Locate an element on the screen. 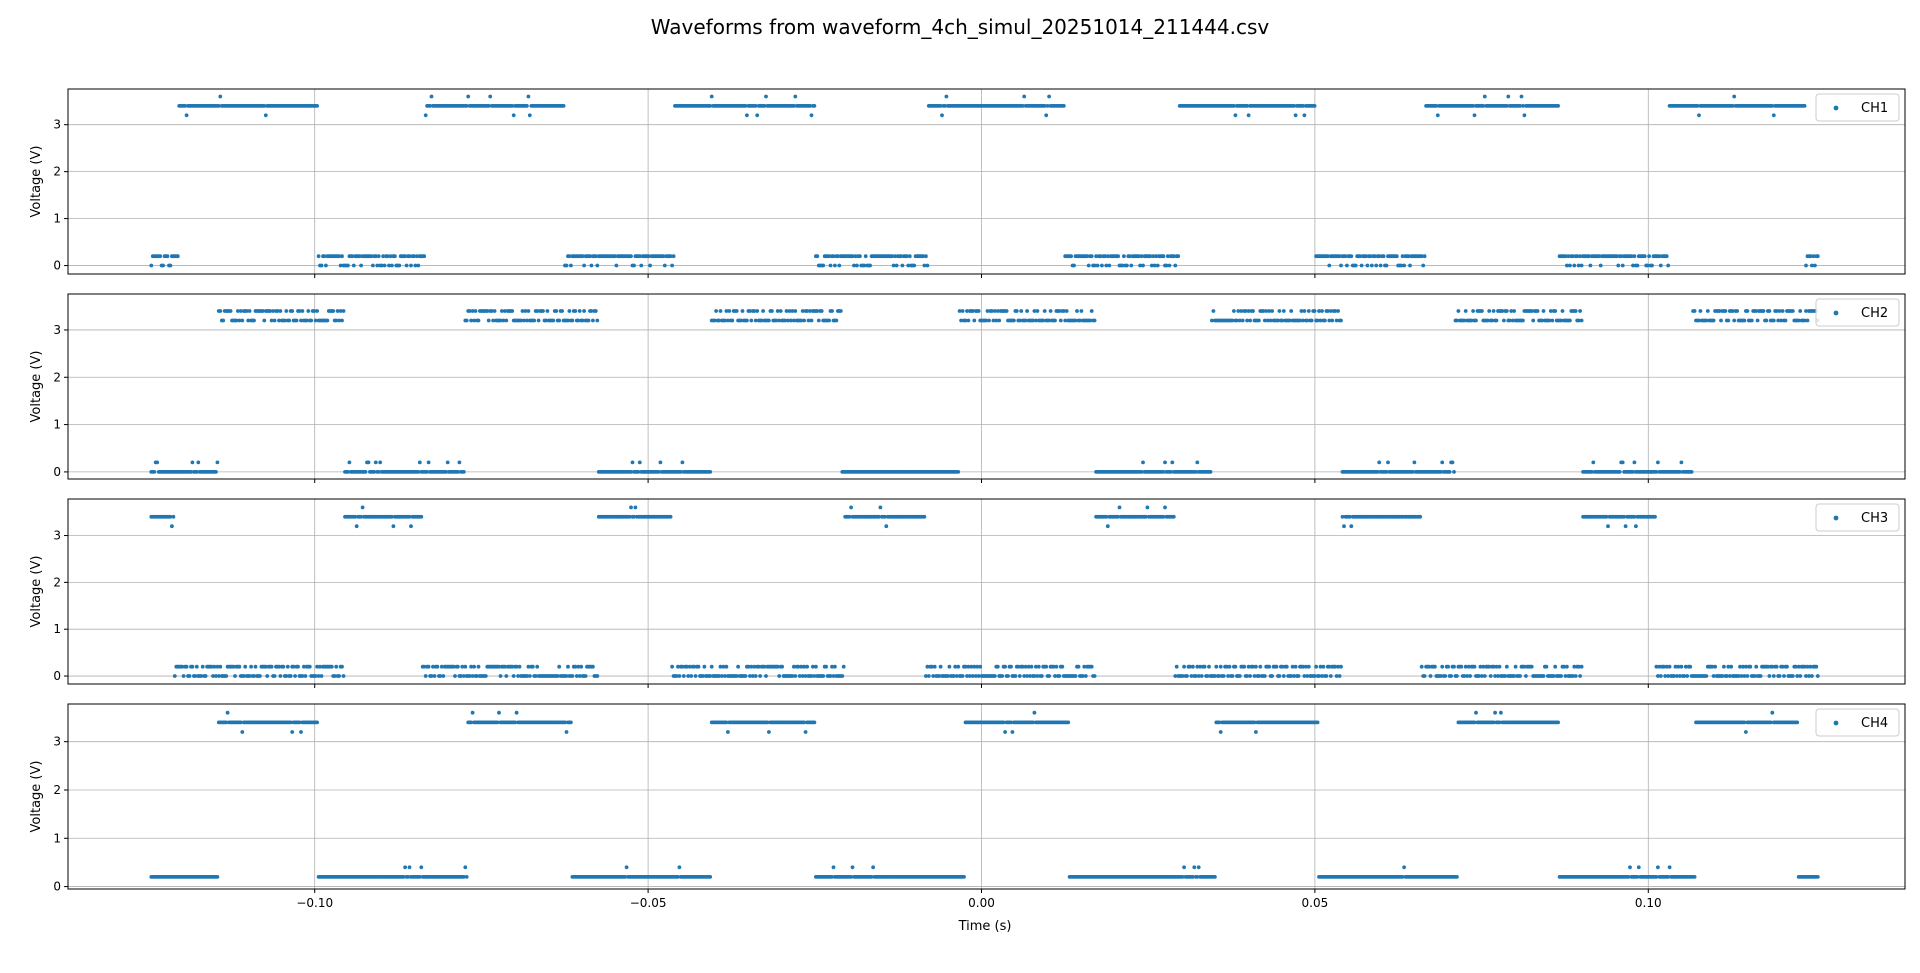 Image resolution: width=1920 pixels, height=973 pixels. legend-marker is located at coordinates (1836, 108).